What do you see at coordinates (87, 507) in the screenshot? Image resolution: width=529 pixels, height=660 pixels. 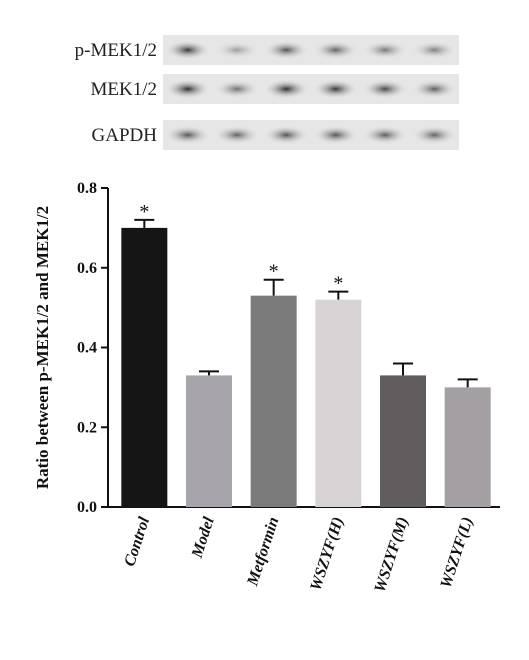 I see `y-tick-label: 0.0` at bounding box center [87, 507].